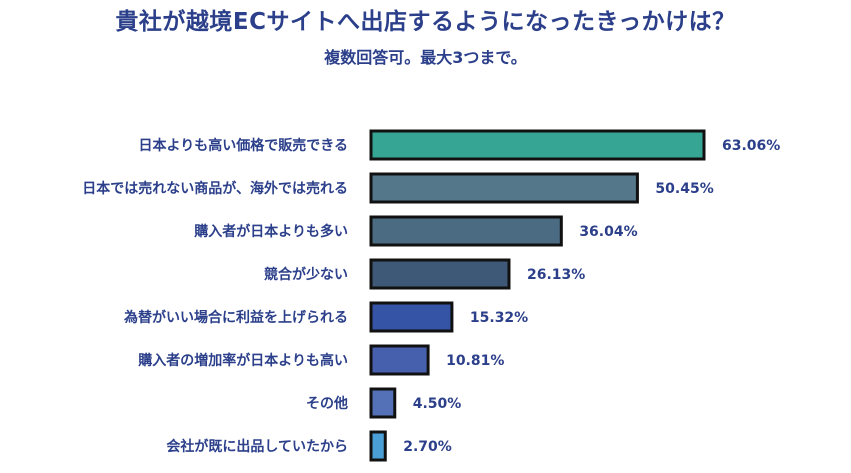 The image size is (851, 473). Describe the element at coordinates (270, 231) in the screenshot. I see `category-label-3: 購入者が日本よりも多い` at that location.